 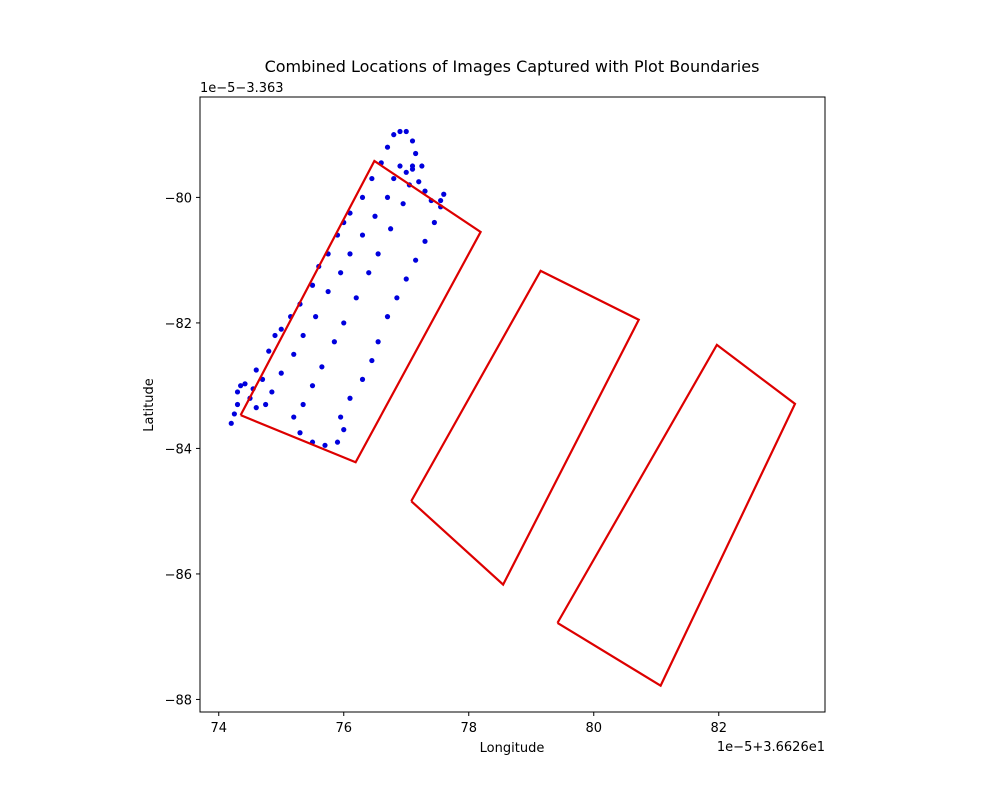 I want to click on y-tick-label: −82, so click(x=178, y=324).